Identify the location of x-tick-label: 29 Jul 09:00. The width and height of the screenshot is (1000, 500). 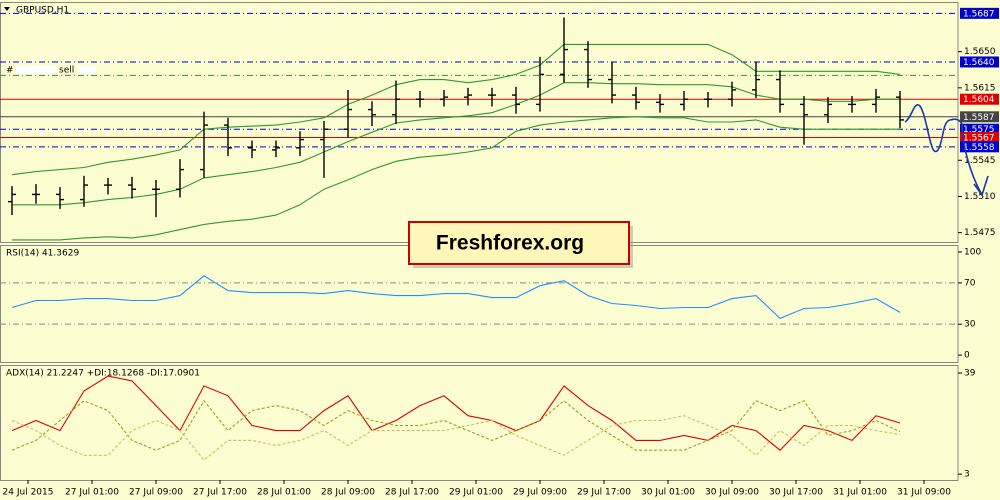
(540, 493).